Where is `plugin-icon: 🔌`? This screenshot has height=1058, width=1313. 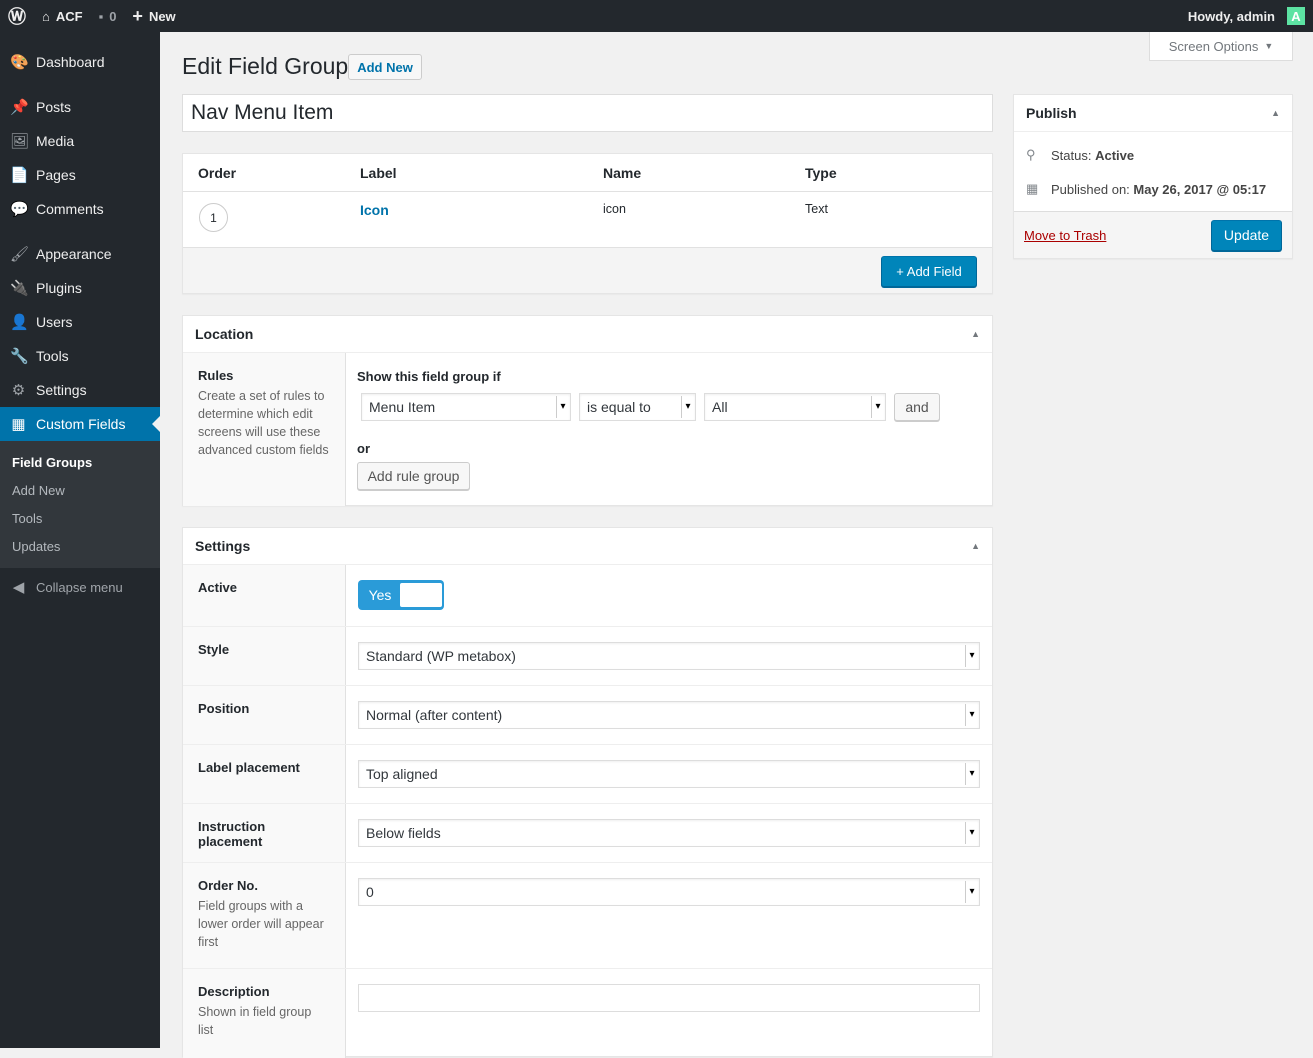
plugin-icon: 🔌 is located at coordinates (19, 288).